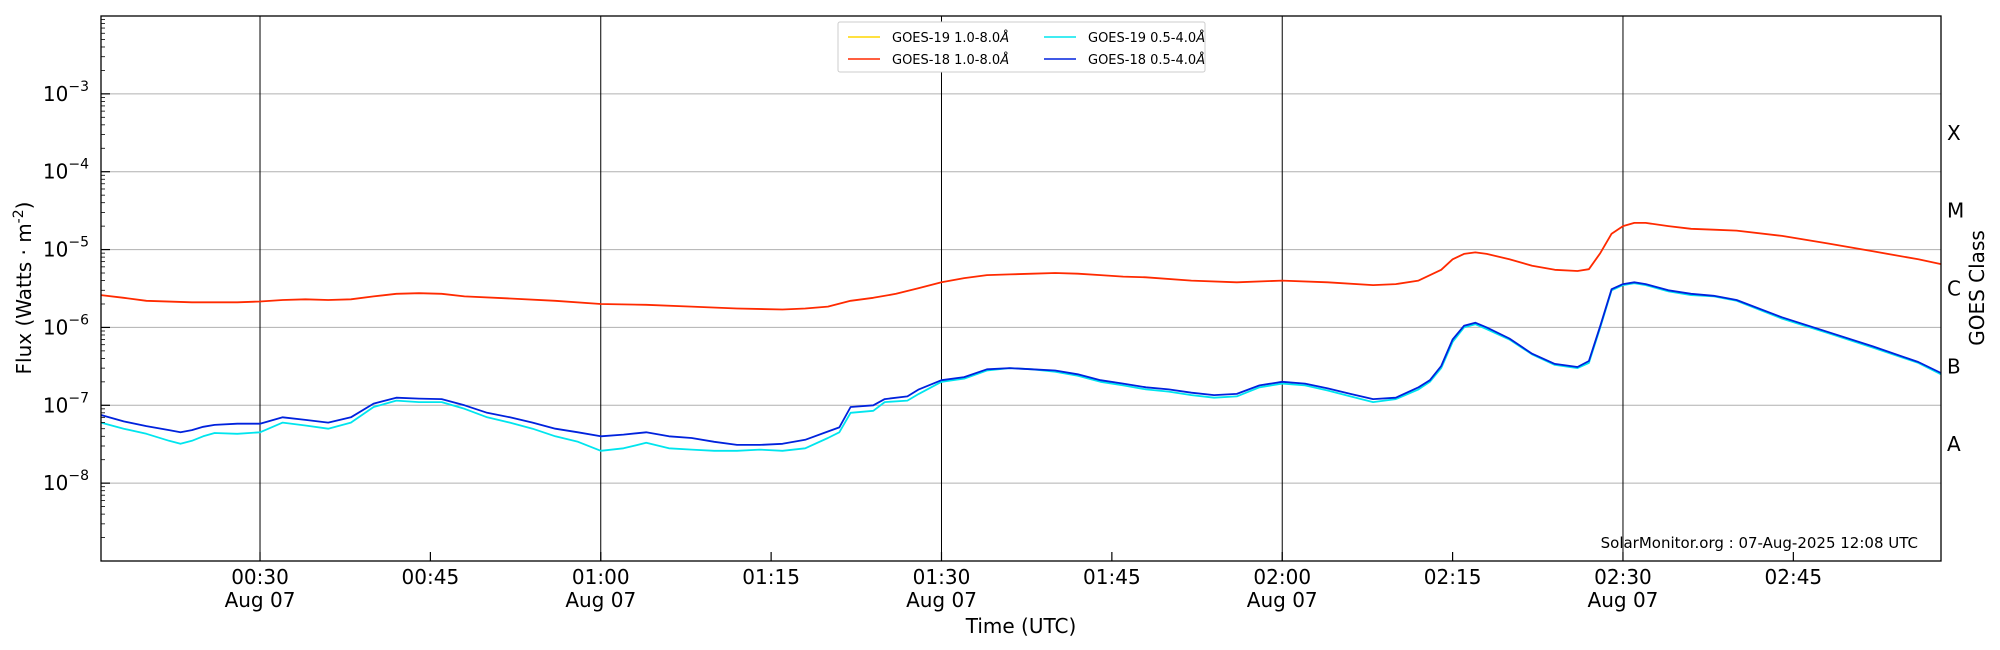  I want to click on y-tick-label: 10⁻³, so click(66, 92).